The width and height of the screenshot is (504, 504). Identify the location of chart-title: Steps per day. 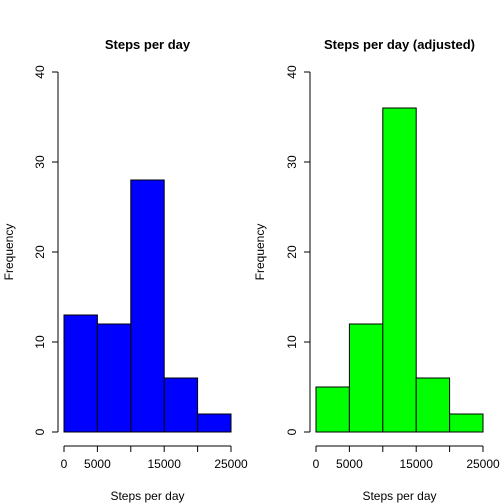
(148, 44).